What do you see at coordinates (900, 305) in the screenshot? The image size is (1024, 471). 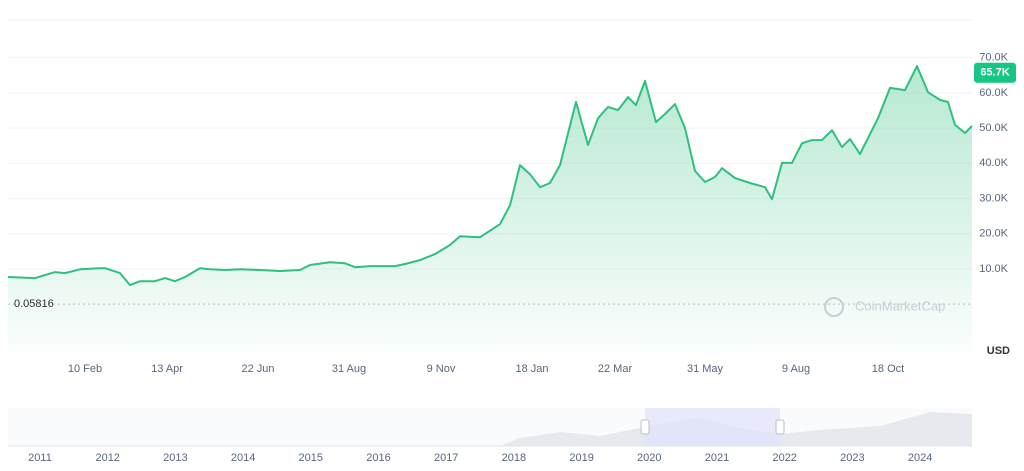 I see `watermark: CoinMarketCap` at bounding box center [900, 305].